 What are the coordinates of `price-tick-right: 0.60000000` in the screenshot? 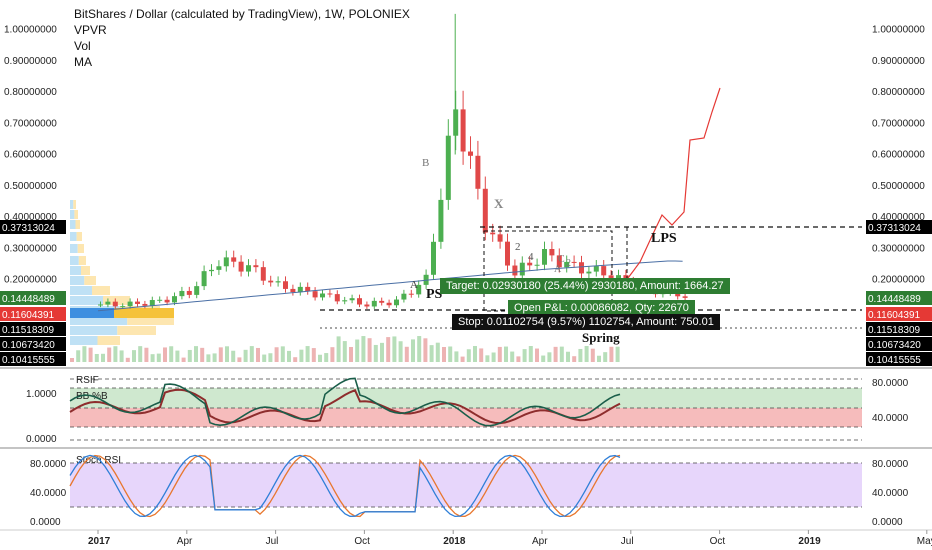 It's located at (898, 155).